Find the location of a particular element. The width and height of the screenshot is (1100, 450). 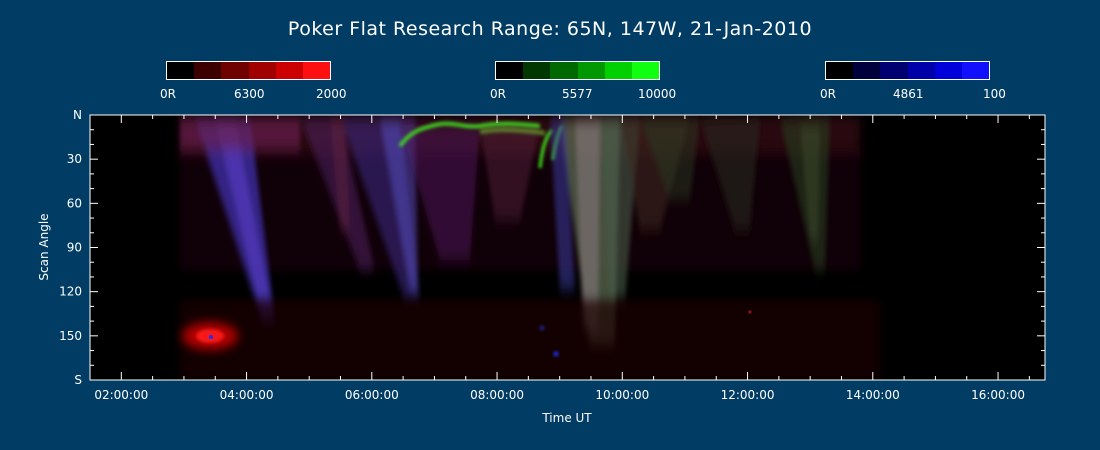

y-tick-label: 30 is located at coordinates (74, 159).